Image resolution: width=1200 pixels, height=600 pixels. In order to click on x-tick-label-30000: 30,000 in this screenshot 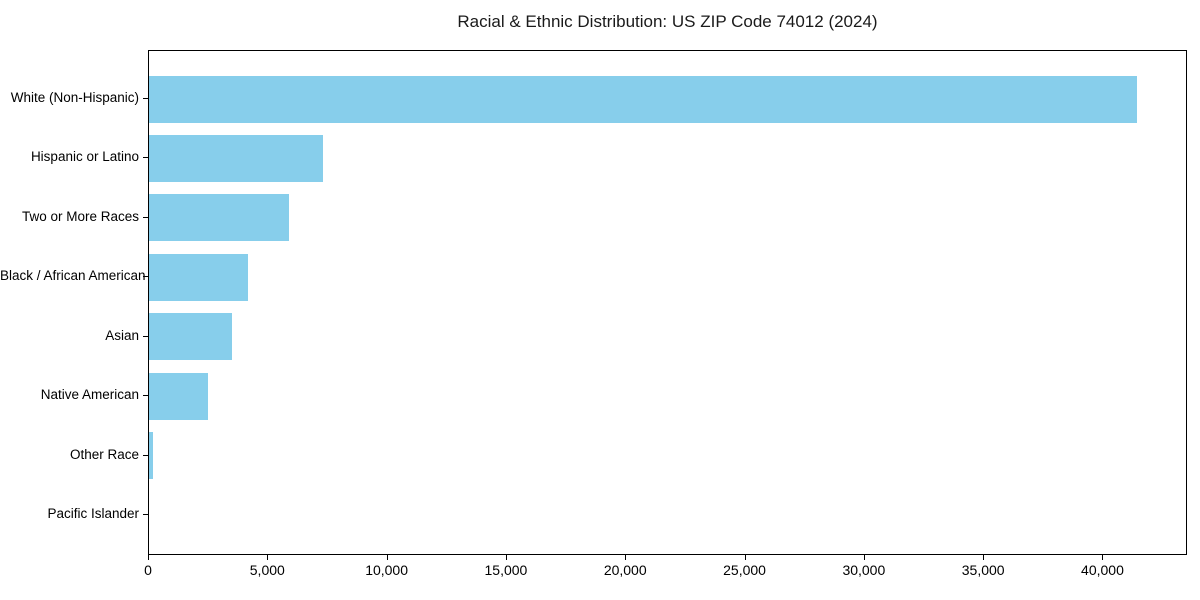, I will do `click(864, 570)`.